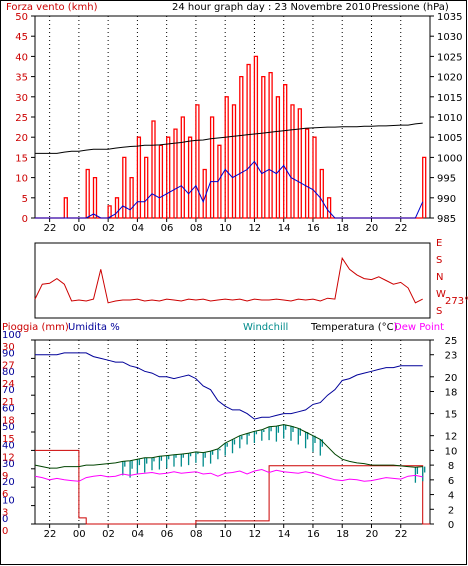 Image resolution: width=468 pixels, height=566 pixels. I want to click on pressure-axis-label: Pressione (hPa), so click(410, 7).